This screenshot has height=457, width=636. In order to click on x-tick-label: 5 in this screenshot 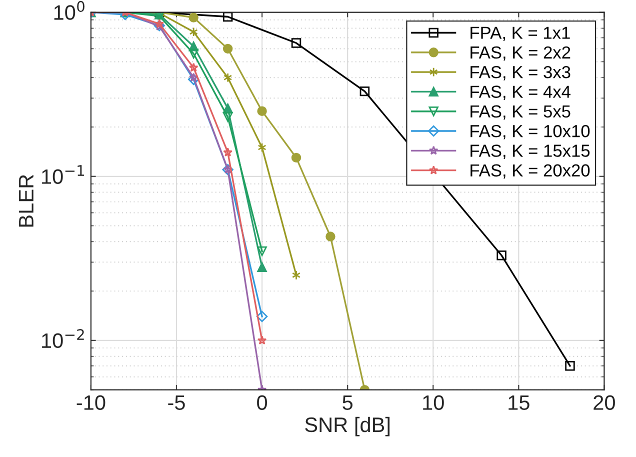, I will do `click(347, 402)`.